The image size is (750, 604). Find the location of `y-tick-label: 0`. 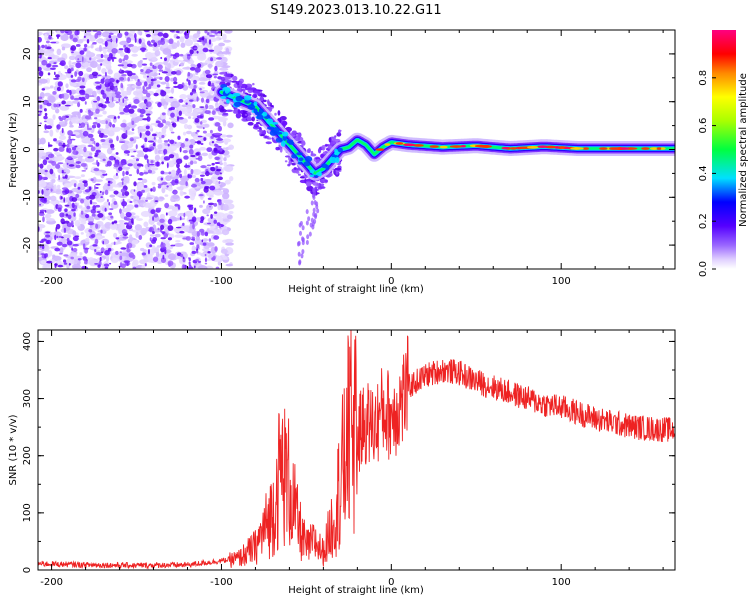

y-tick-label: 0 is located at coordinates (27, 570).